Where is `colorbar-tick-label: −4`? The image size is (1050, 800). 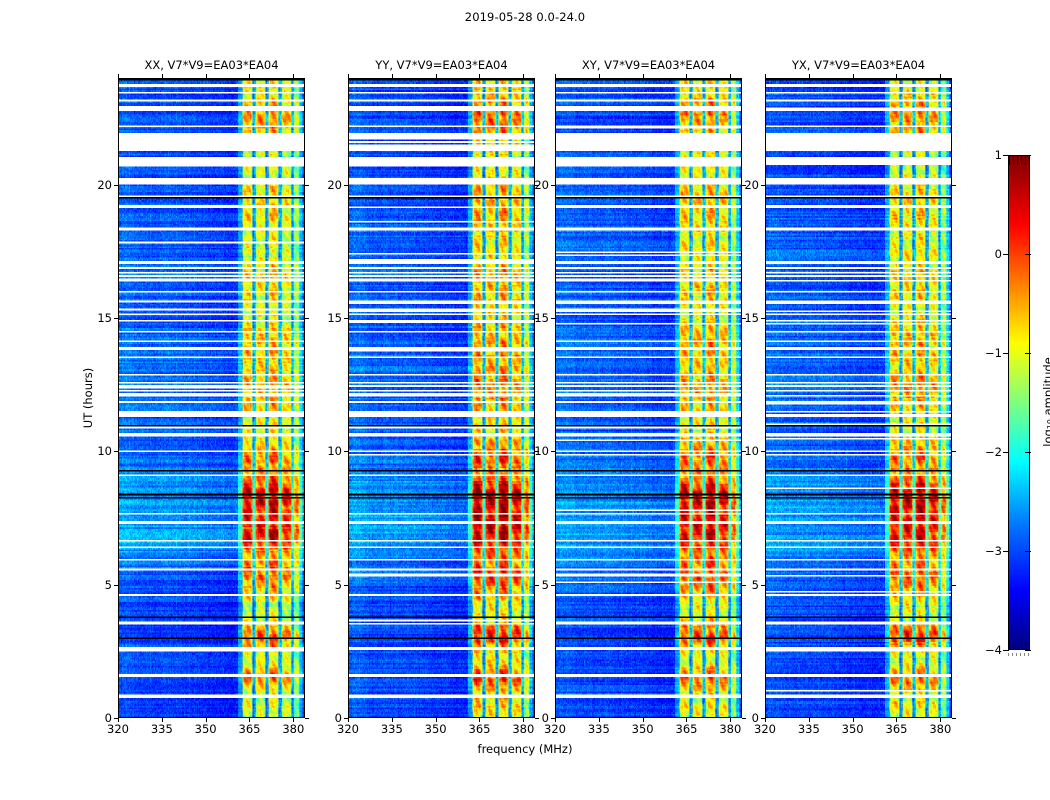 colorbar-tick-label: −4 is located at coordinates (993, 650).